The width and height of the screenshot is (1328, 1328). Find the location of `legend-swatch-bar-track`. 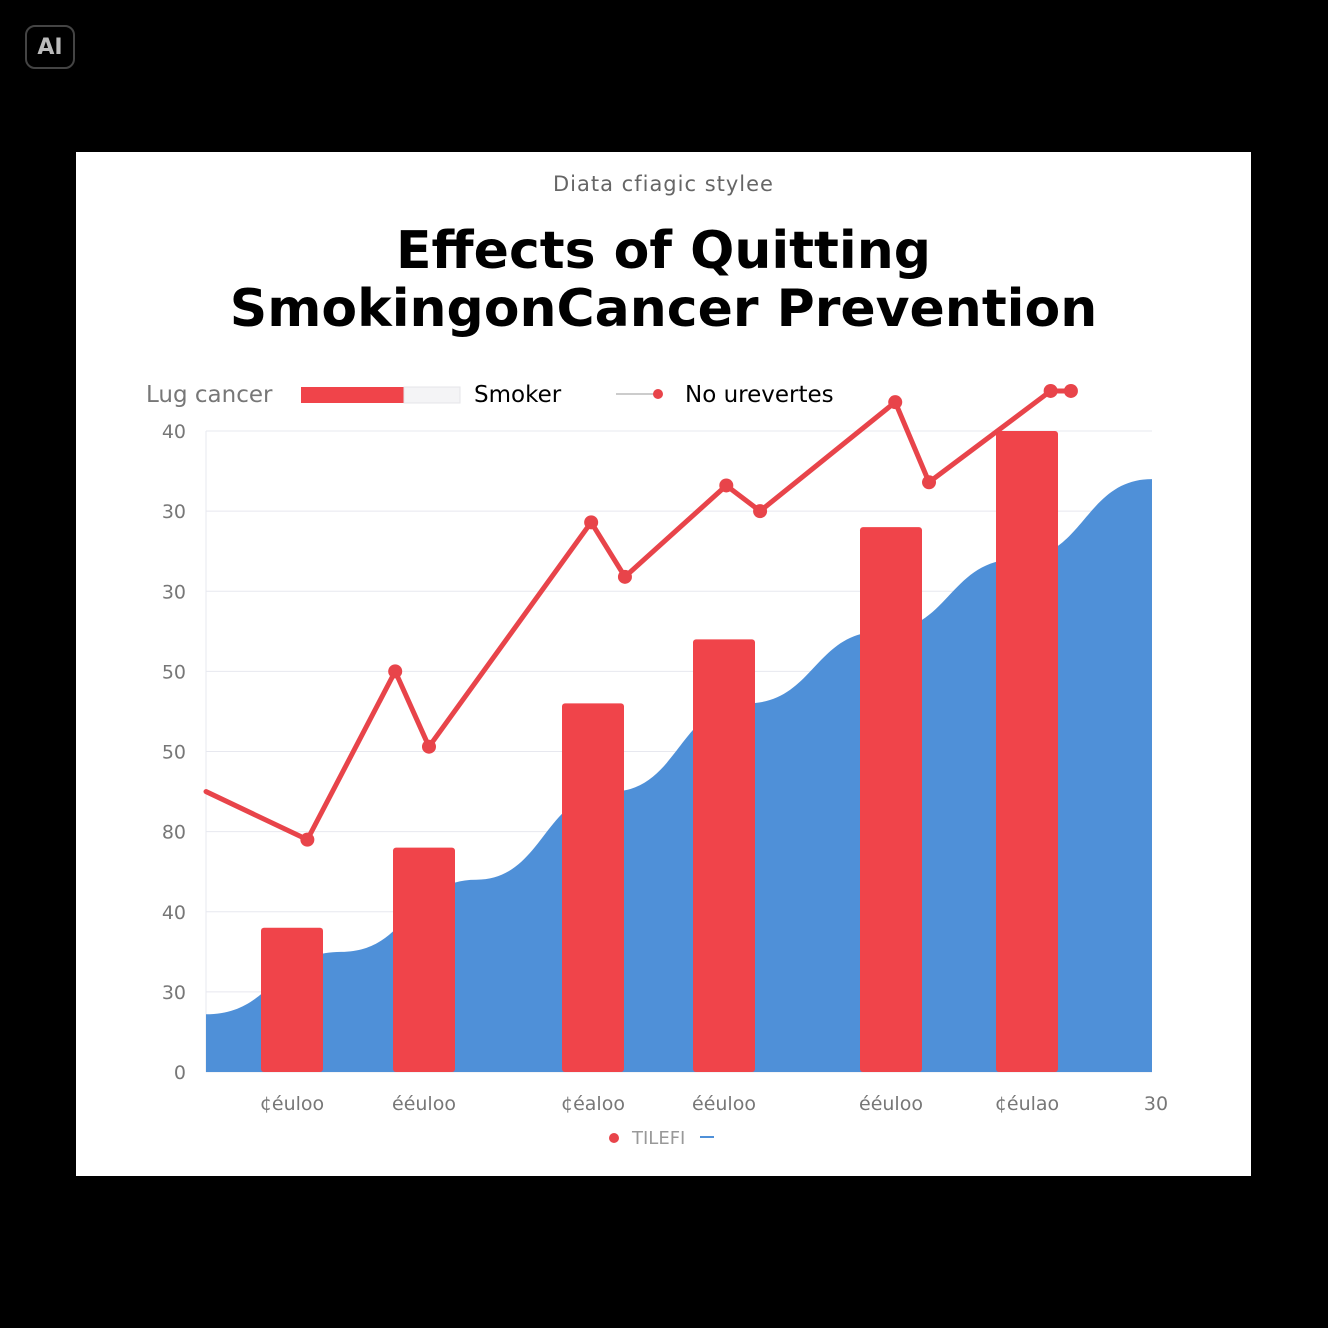

legend-swatch-bar-track is located at coordinates (432, 395).